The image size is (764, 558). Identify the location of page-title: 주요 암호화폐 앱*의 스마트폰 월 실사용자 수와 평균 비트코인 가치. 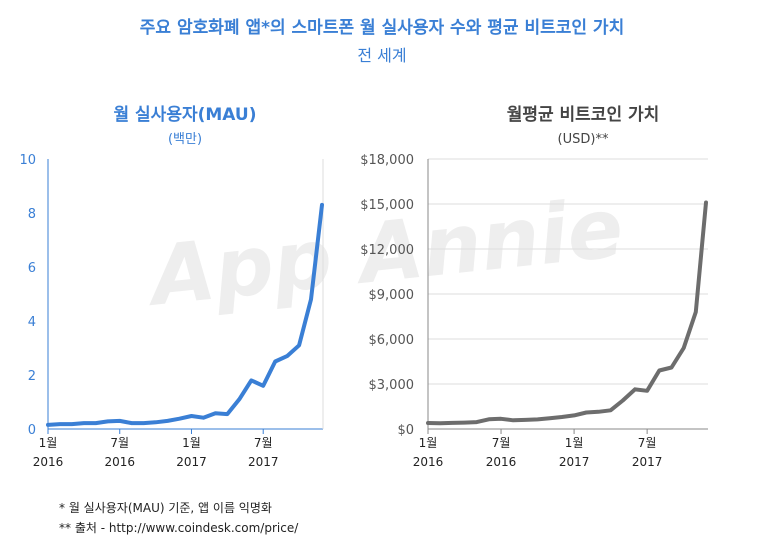
(382, 28).